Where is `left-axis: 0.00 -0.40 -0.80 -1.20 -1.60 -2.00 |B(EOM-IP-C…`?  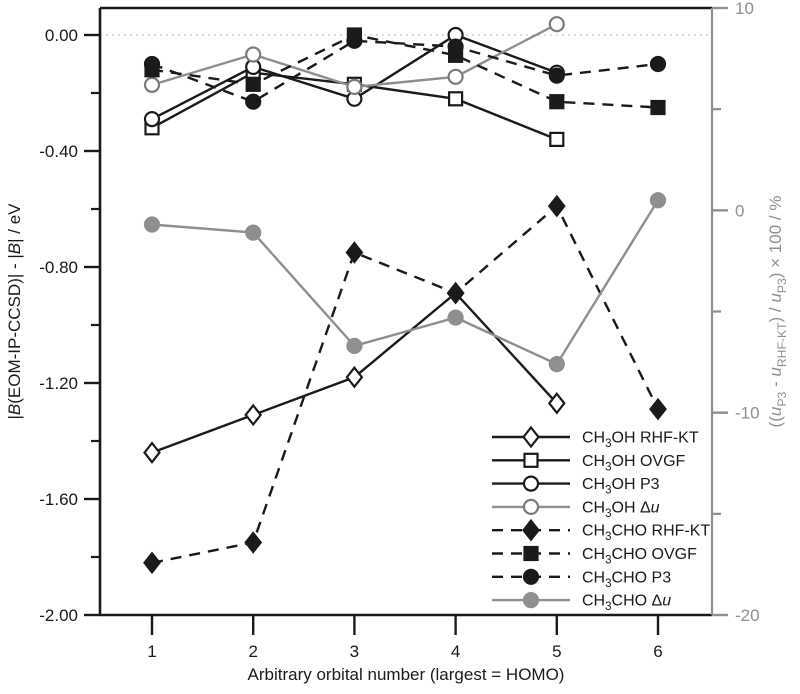 left-axis: 0.00 -0.40 -0.80 -1.20 -1.60 -2.00 |B(EOM-IP-C… is located at coordinates (52, 325).